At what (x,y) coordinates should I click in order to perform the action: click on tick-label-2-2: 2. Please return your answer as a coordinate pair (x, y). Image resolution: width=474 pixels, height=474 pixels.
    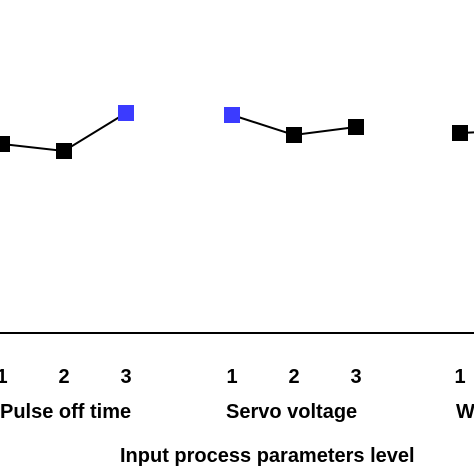
    Looking at the image, I should click on (293, 377).